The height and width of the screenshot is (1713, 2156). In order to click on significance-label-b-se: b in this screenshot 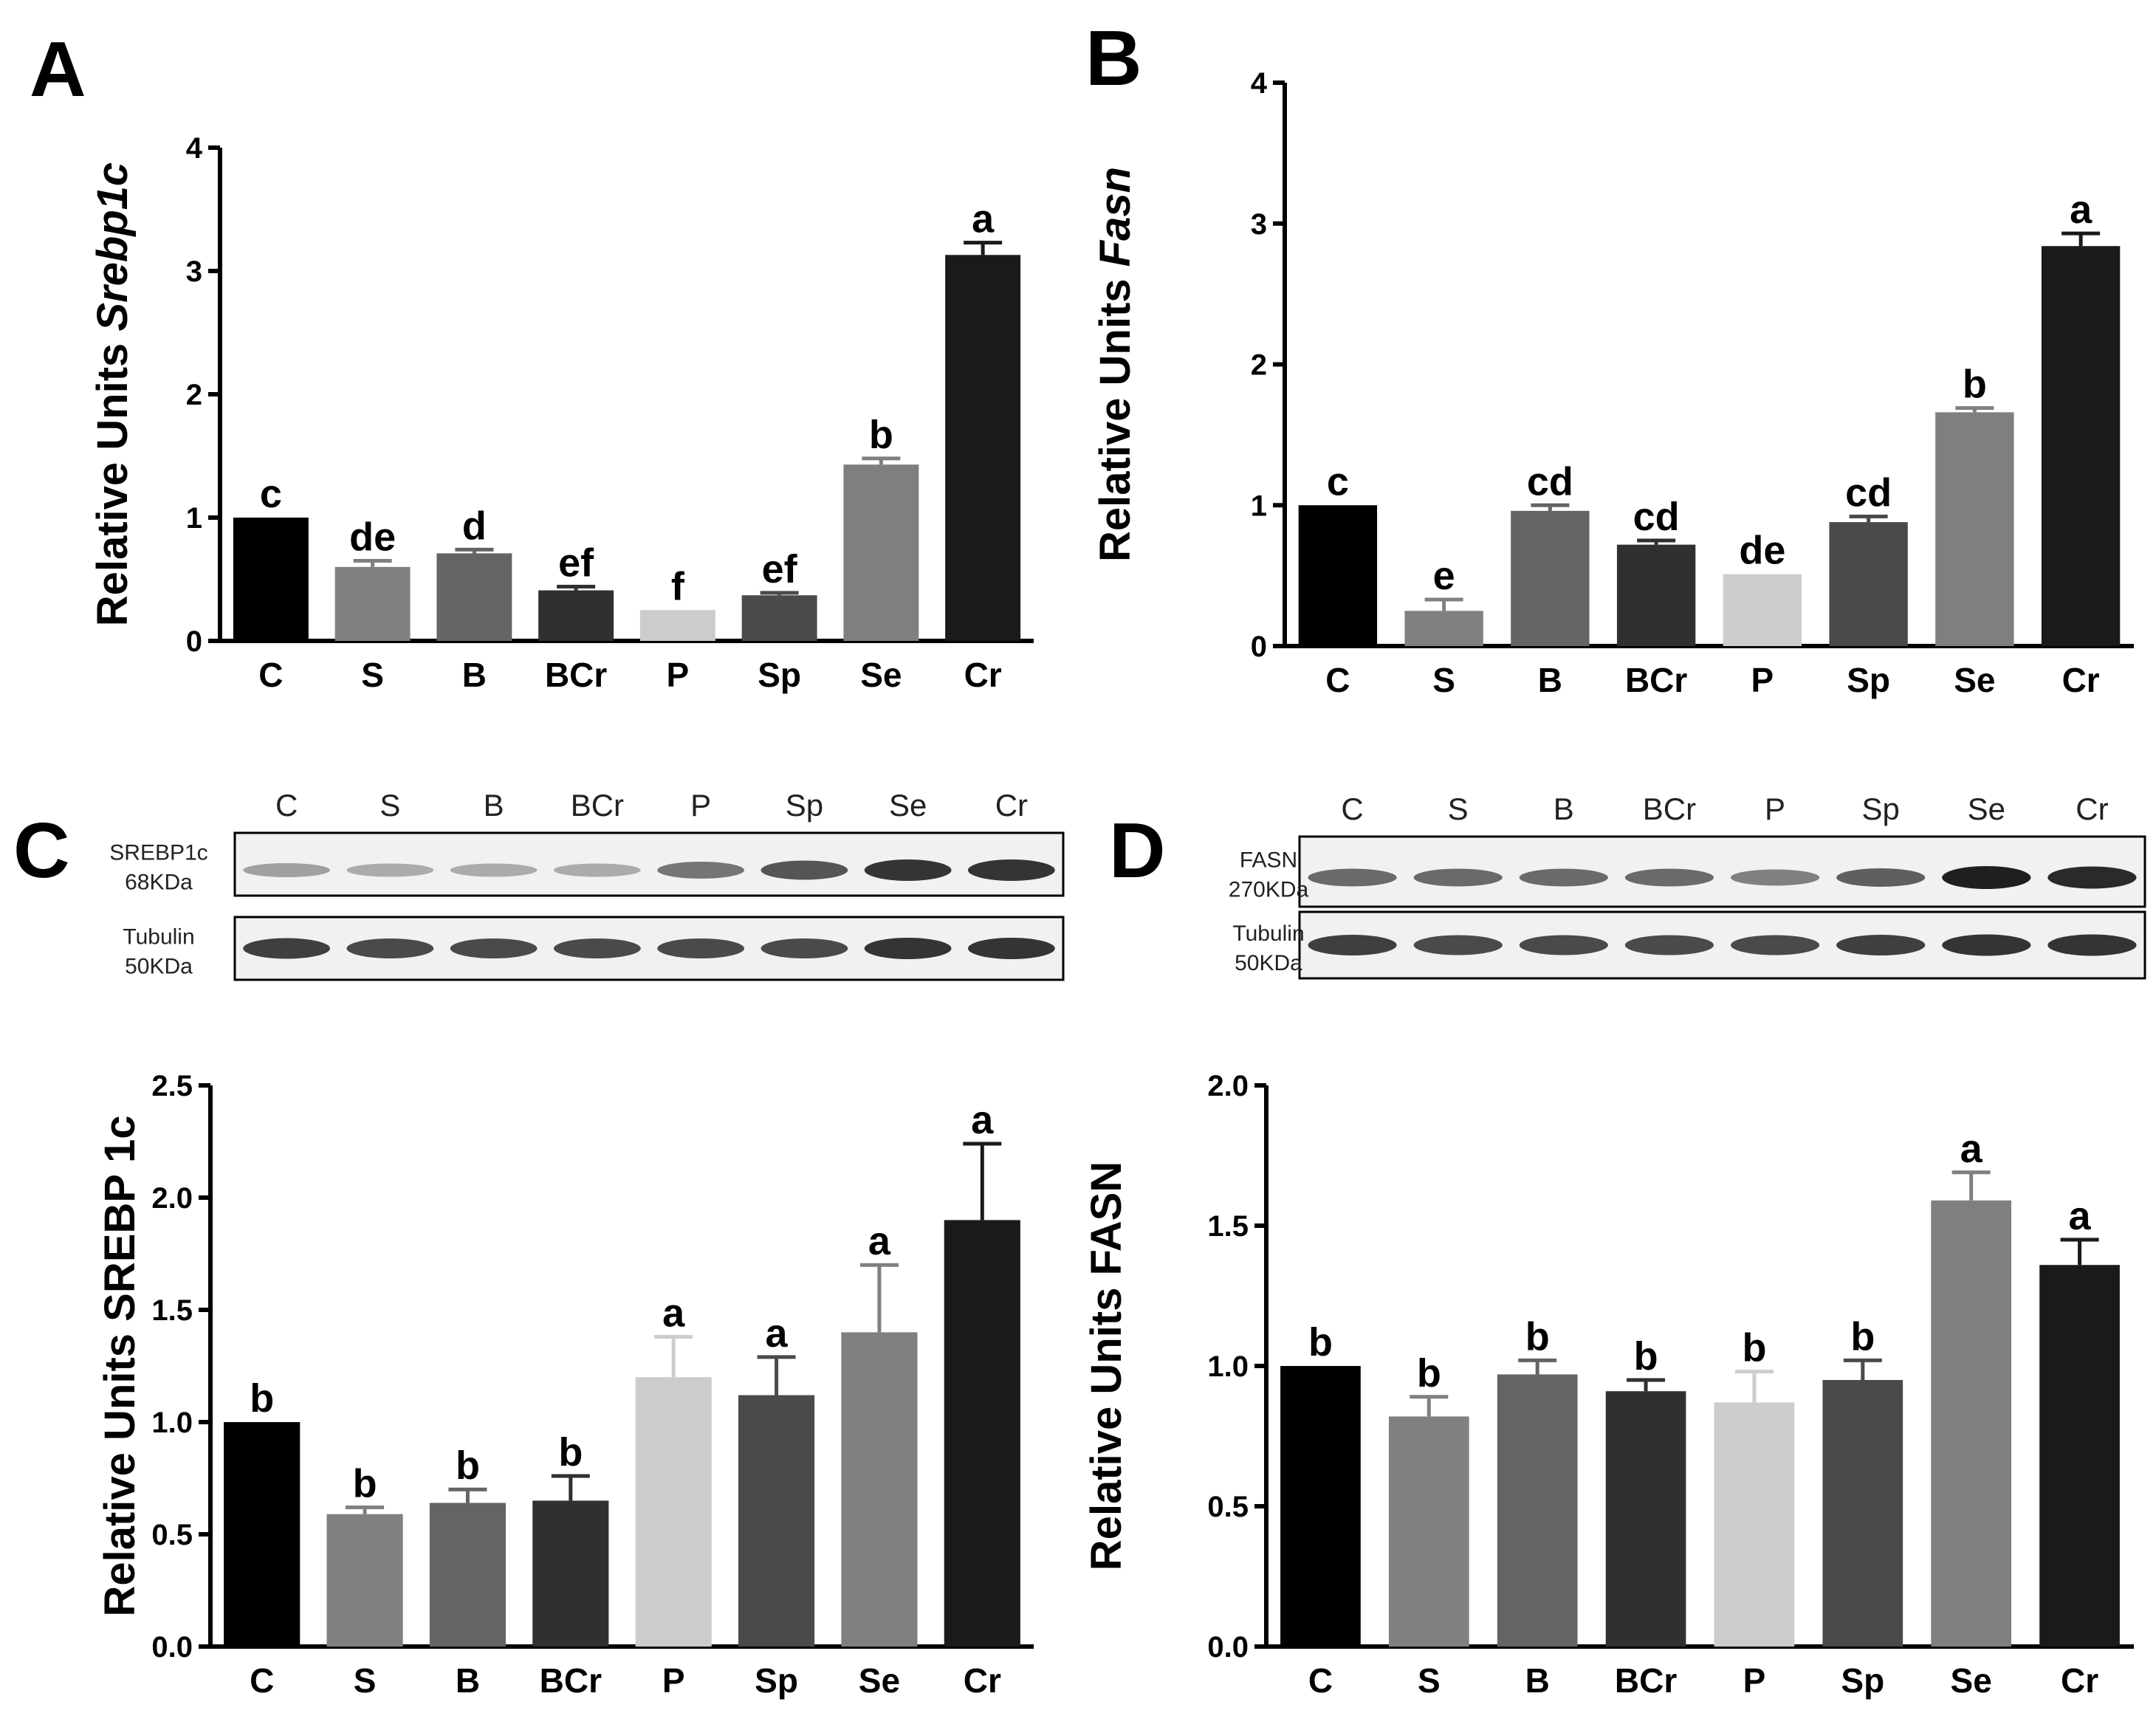, I will do `click(1975, 385)`.